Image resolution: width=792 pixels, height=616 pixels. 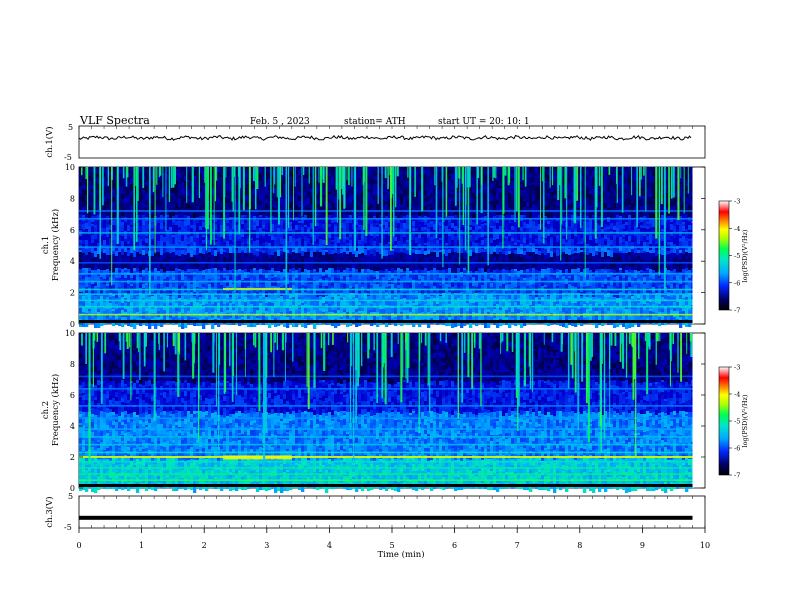 What do you see at coordinates (745, 255) in the screenshot?
I see `ch1-colorbar-label: log(PSD)(V²/Hz)` at bounding box center [745, 255].